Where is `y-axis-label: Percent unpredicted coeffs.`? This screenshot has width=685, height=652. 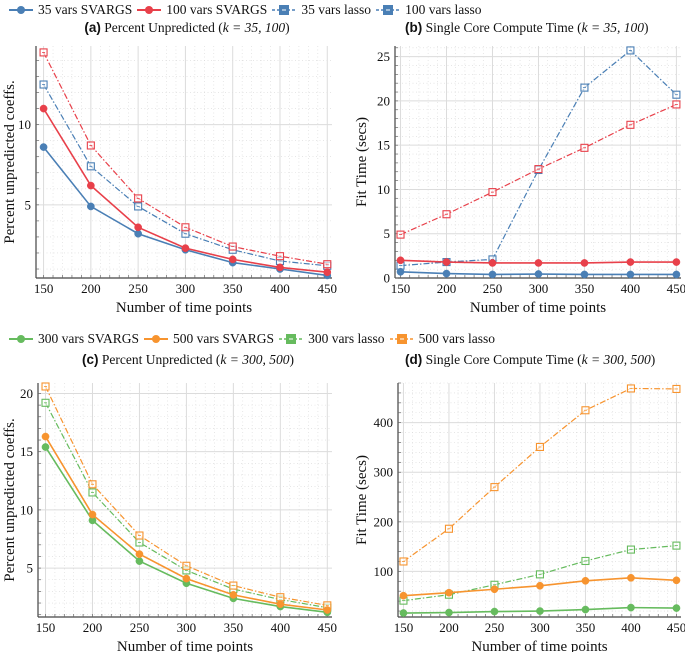 y-axis-label: Percent unpredicted coeffs. is located at coordinates (10, 499).